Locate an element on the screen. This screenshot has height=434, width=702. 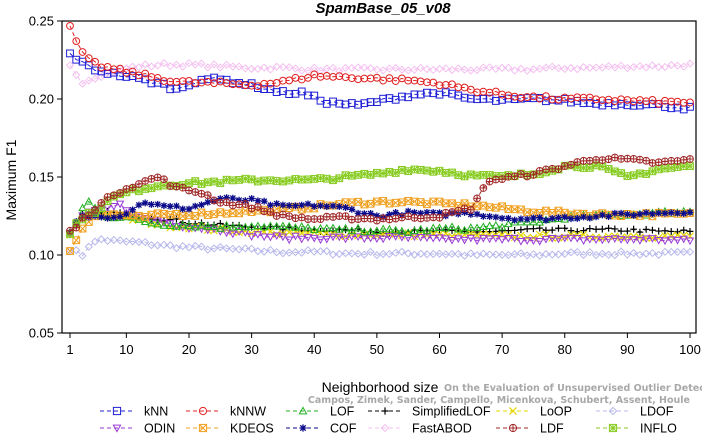
legend-entry-k-nnw: kNNW is located at coordinates (226, 412).